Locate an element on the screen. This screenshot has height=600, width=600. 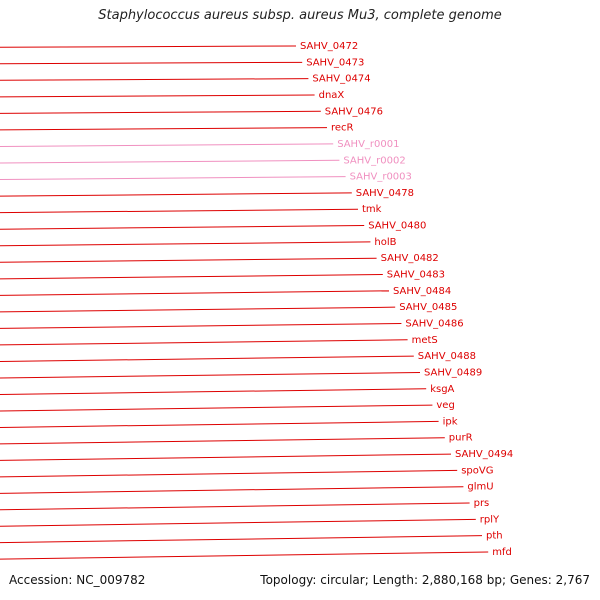
gene-label: SAHV_0473 is located at coordinates (335, 62).